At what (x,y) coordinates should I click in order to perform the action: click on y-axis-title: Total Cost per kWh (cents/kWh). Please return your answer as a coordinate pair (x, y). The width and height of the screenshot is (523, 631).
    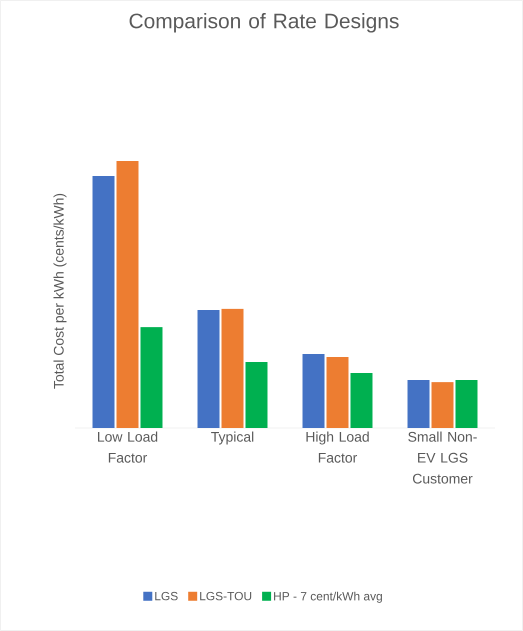
    Looking at the image, I should click on (59, 291).